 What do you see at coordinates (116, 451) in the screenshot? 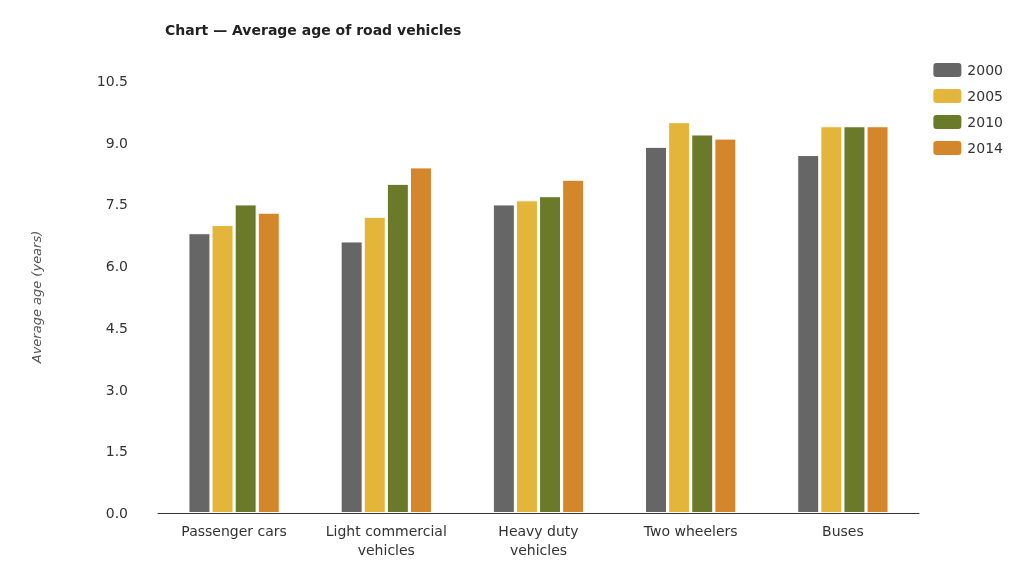
I see `y-tick-label: 1.5` at bounding box center [116, 451].